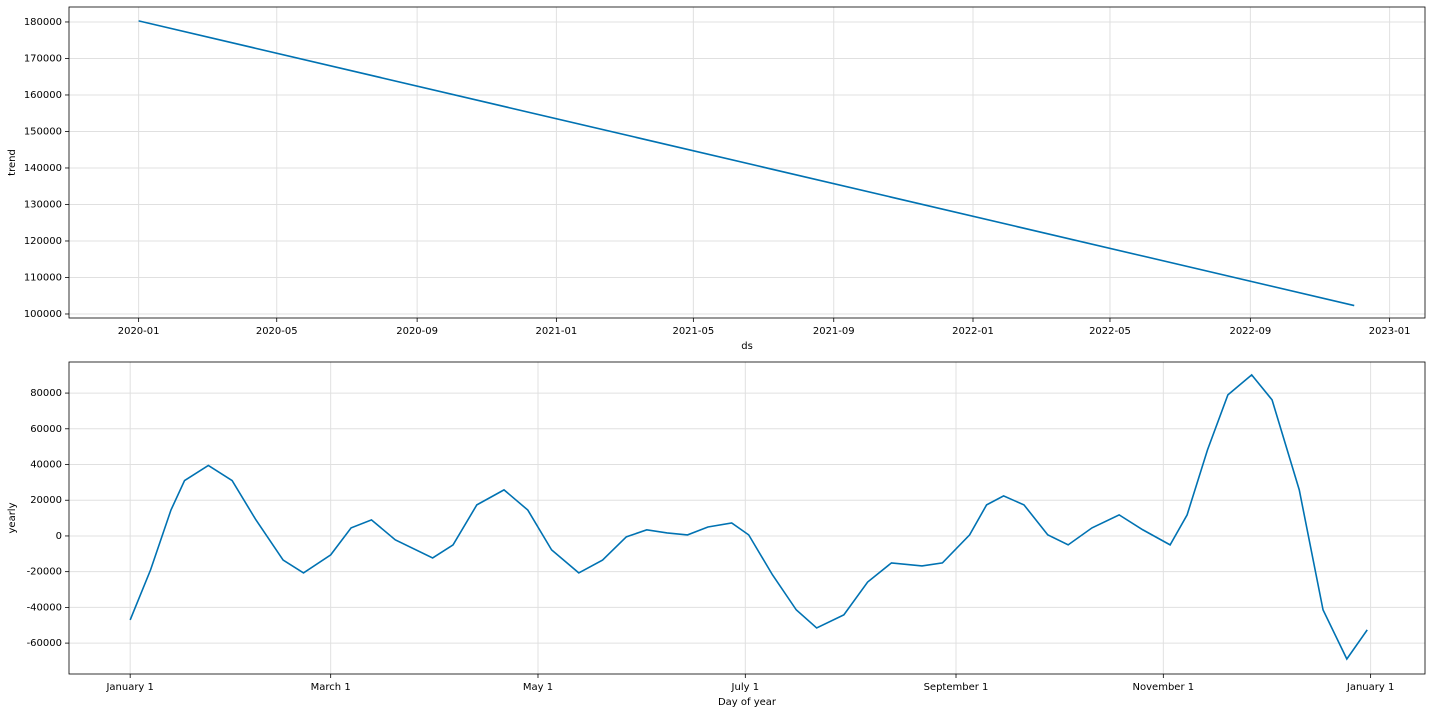  I want to click on y-tick-label: 170000, so click(43, 58).